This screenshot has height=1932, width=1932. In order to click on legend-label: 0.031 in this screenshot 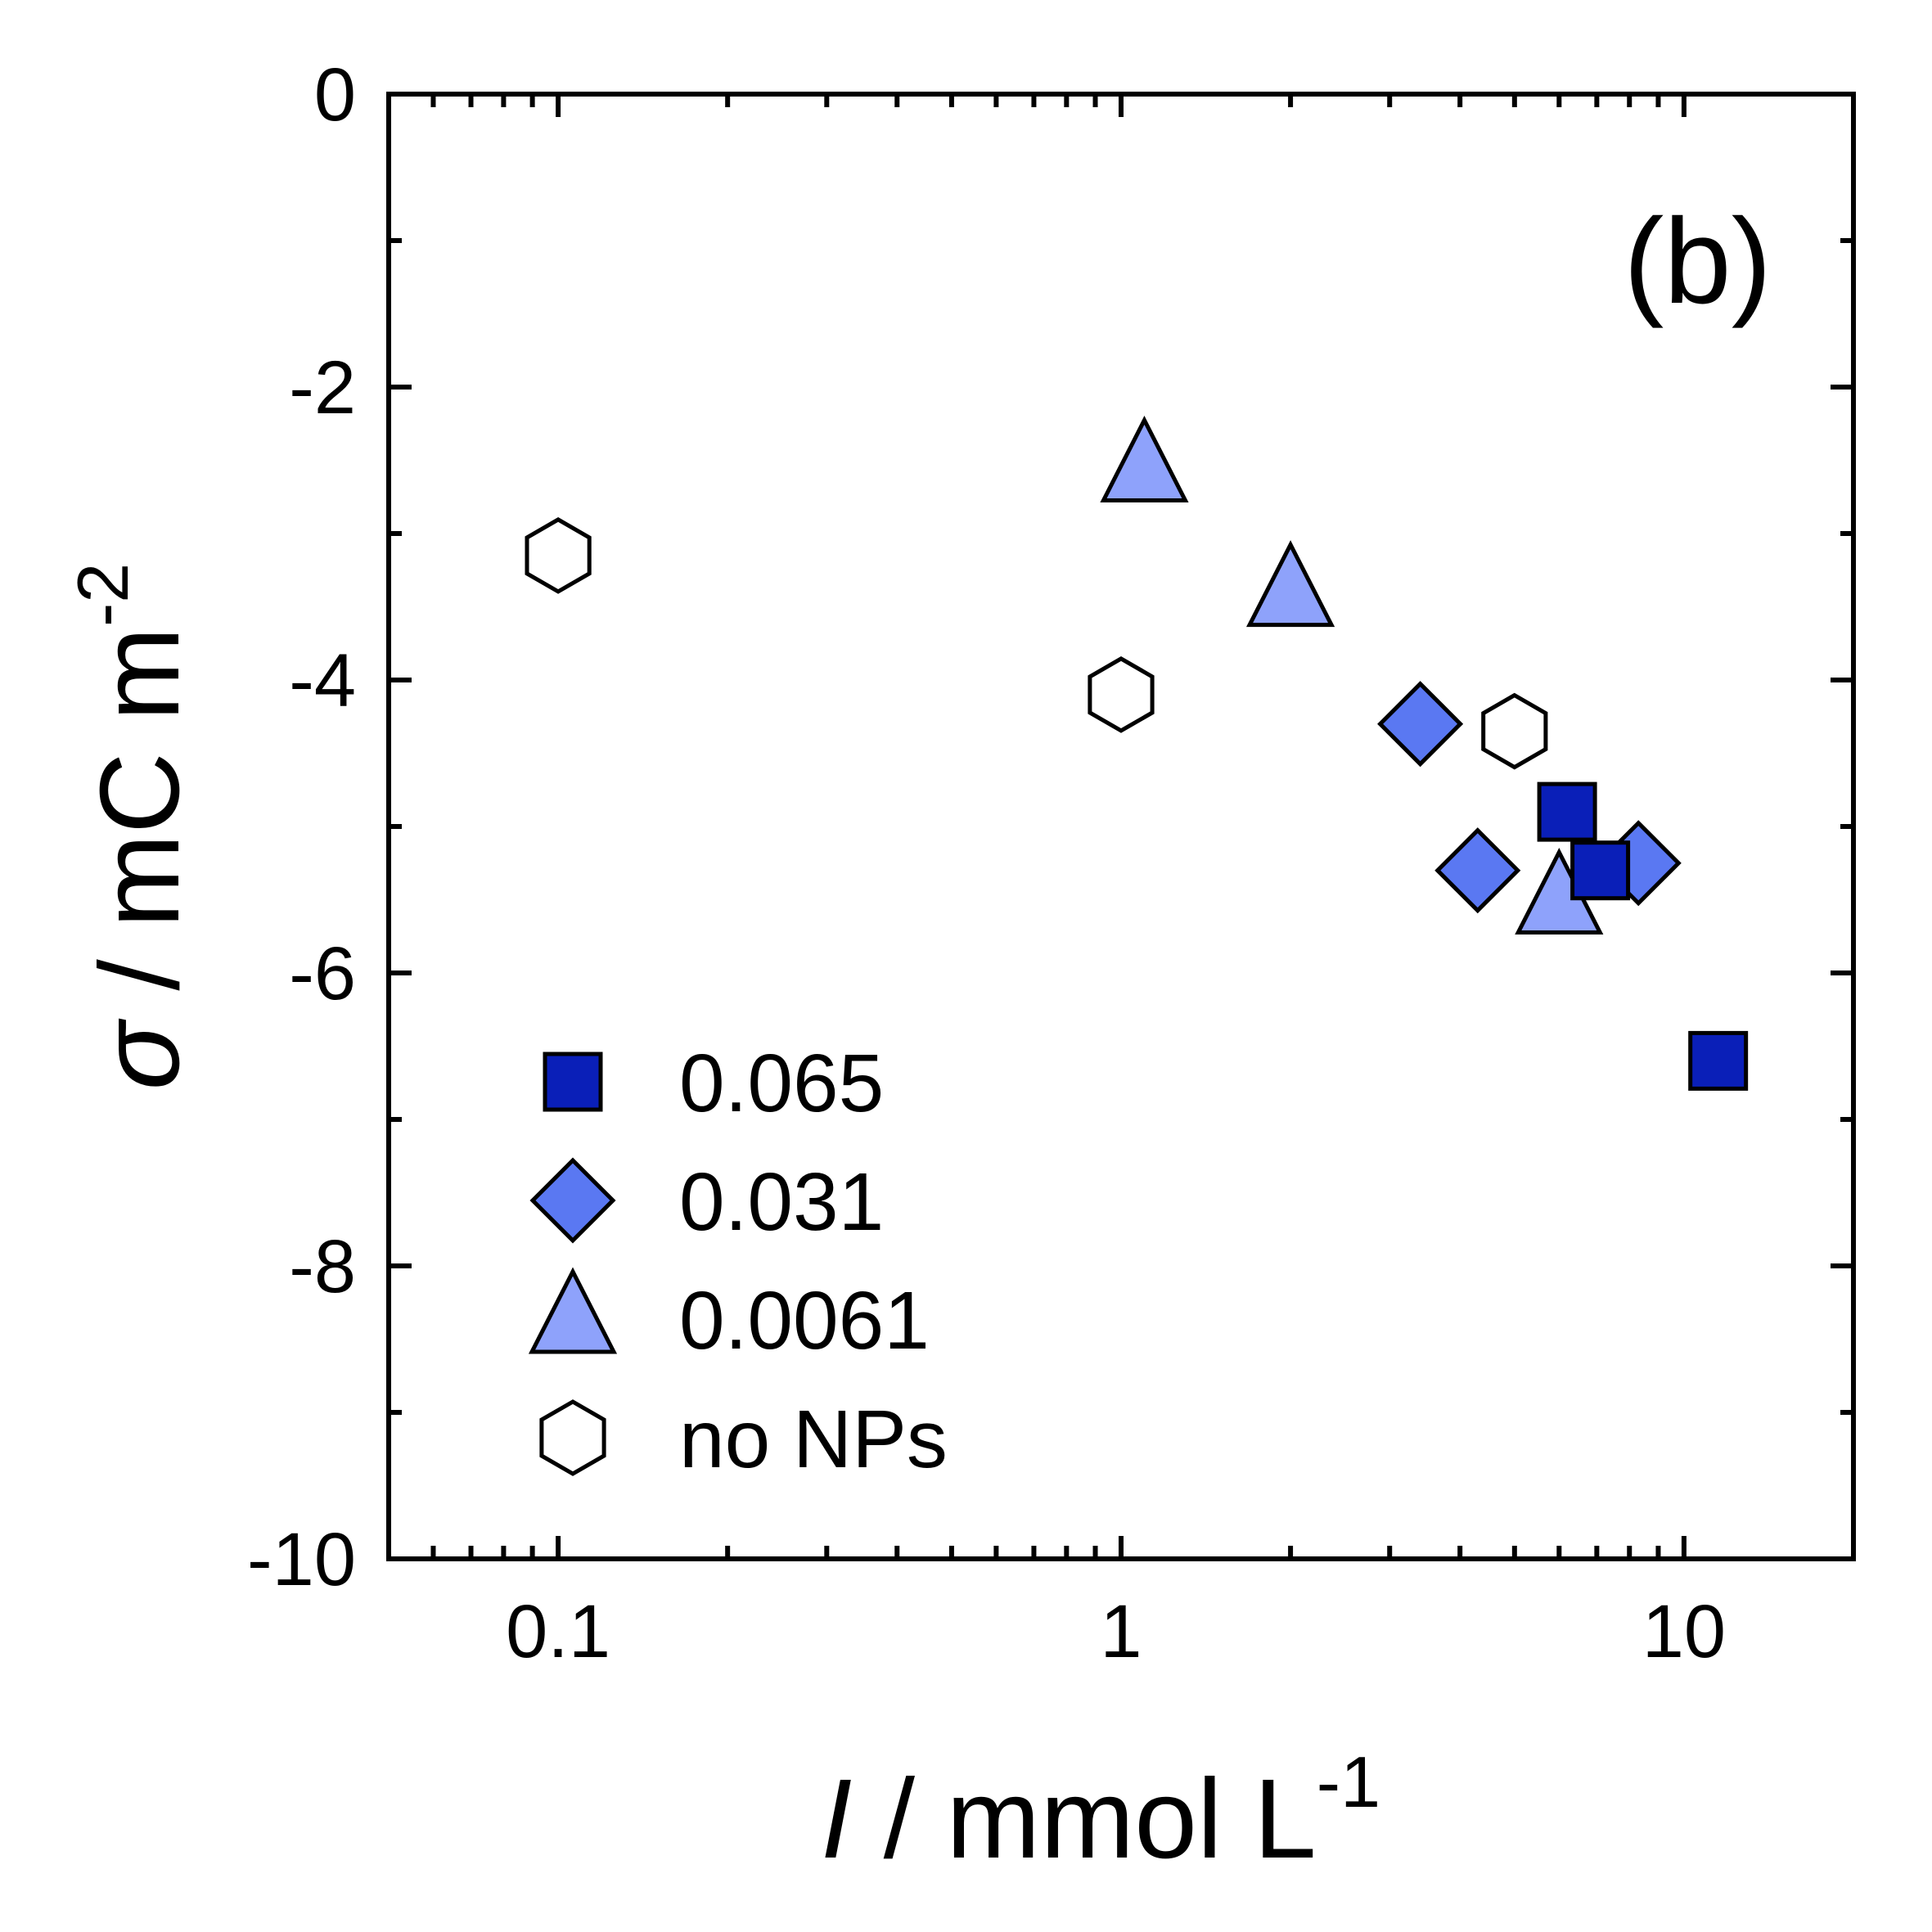, I will do `click(782, 1202)`.